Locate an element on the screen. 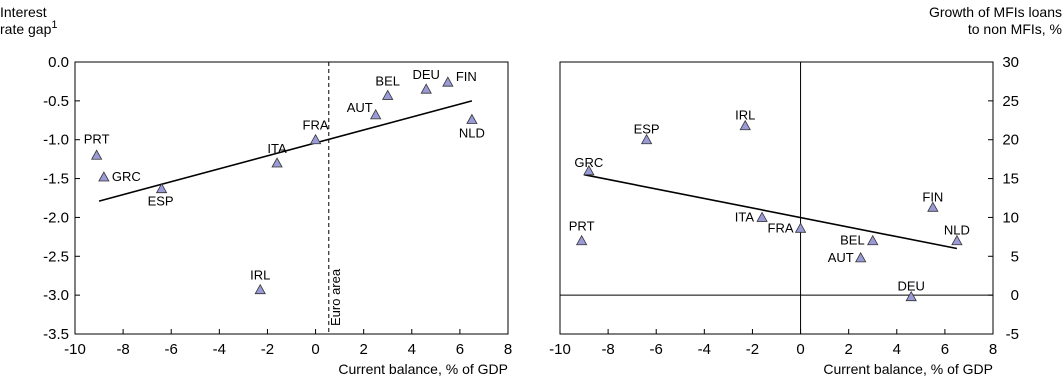 The width and height of the screenshot is (1064, 376). euro-area-label: Euro area is located at coordinates (335, 297).